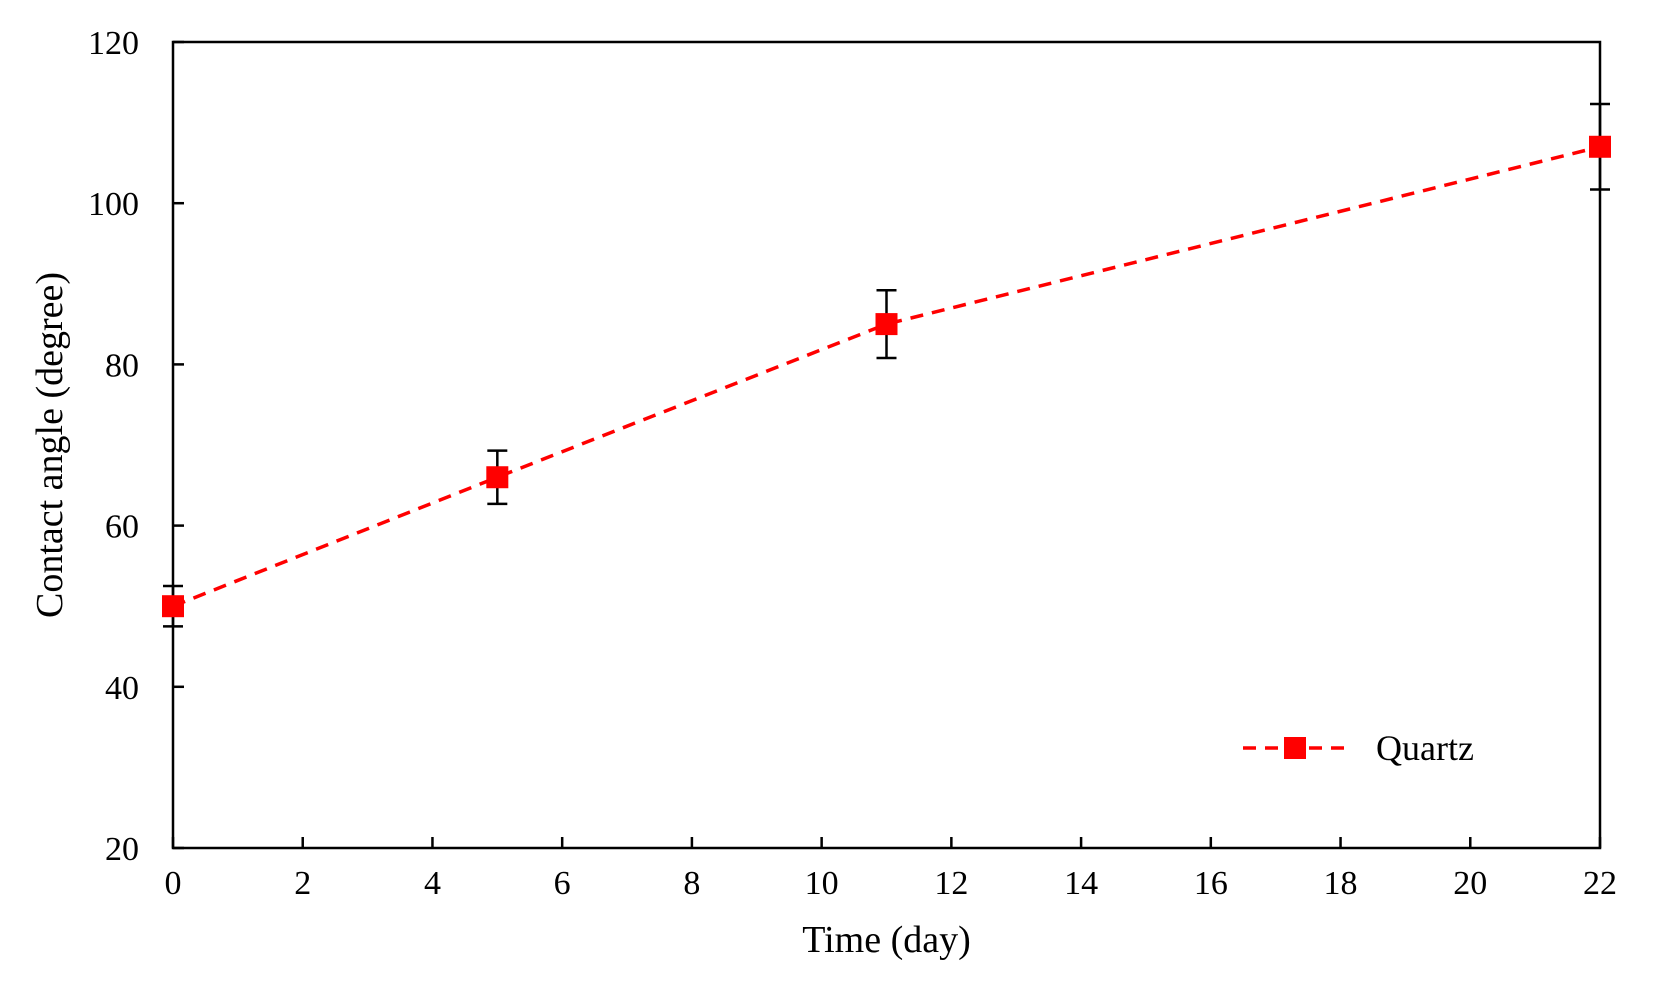 The width and height of the screenshot is (1654, 985). I want to click on x-tick-label: 8, so click(691, 883).